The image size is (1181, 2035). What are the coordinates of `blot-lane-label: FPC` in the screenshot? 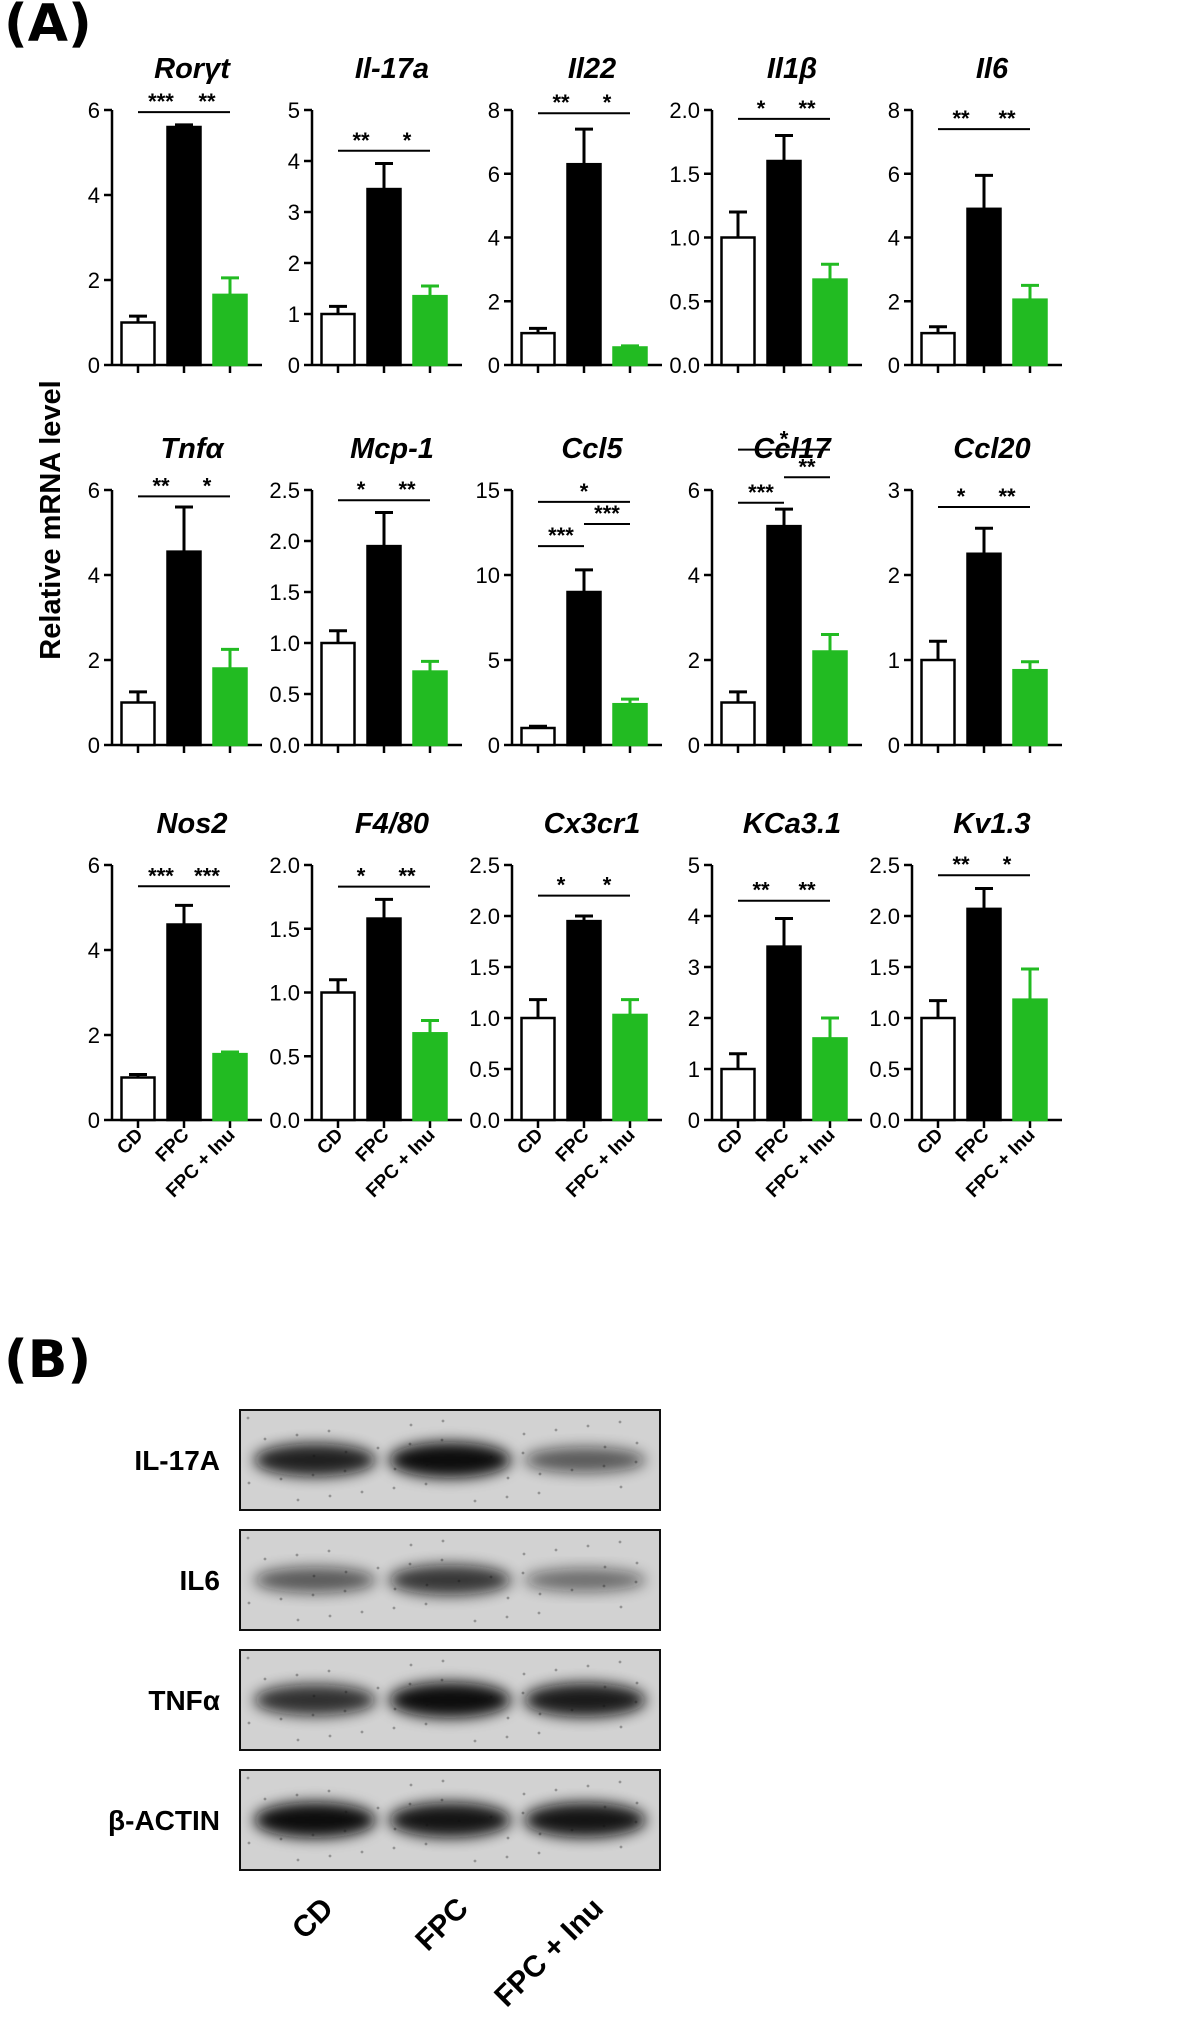 It's located at (442, 1925).